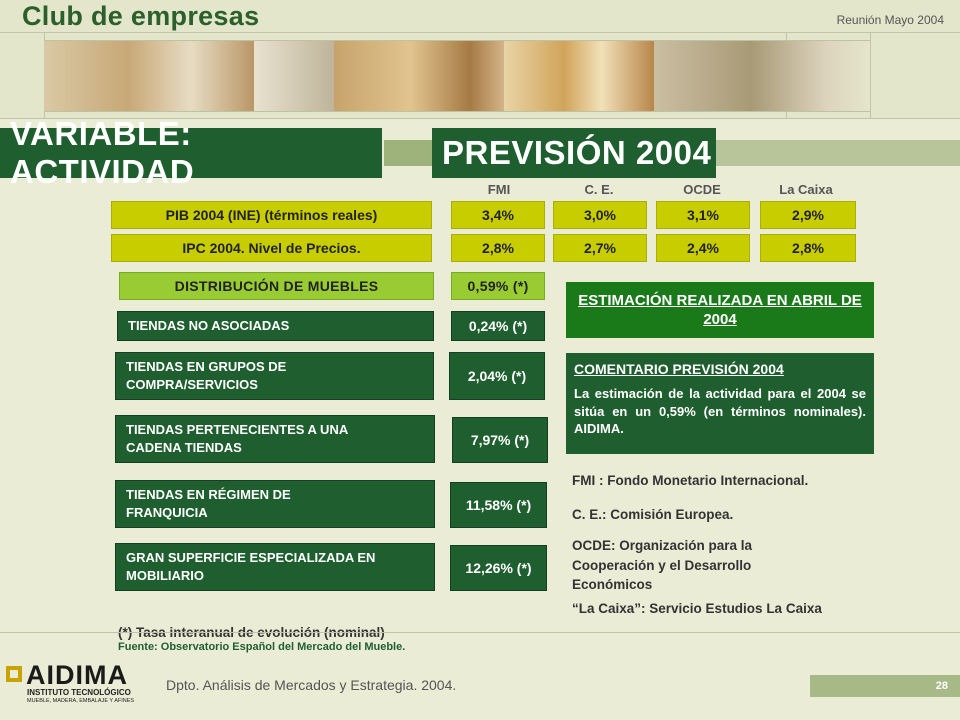 This screenshot has width=960, height=720. Describe the element at coordinates (274, 376) in the screenshot. I see `channel-label-grupos-compra: TIENDAS EN GRUPOS DE COMPRA/SERVICIOS` at that location.